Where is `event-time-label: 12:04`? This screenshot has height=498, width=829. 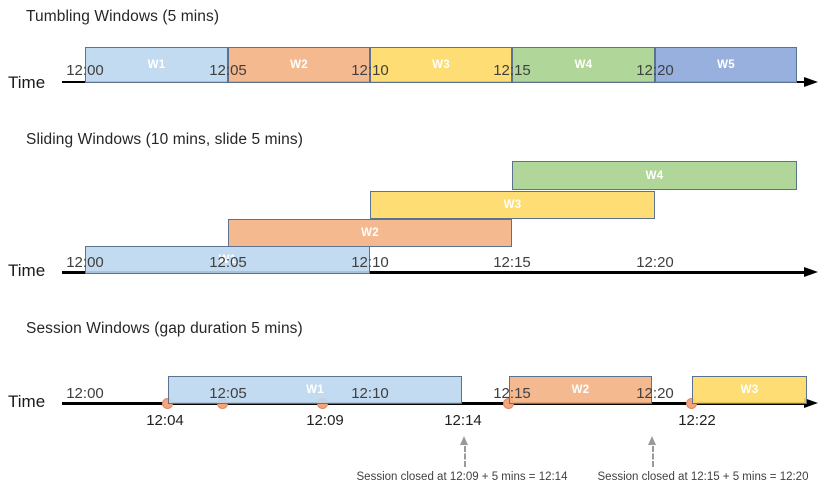 event-time-label: 12:04 is located at coordinates (165, 420).